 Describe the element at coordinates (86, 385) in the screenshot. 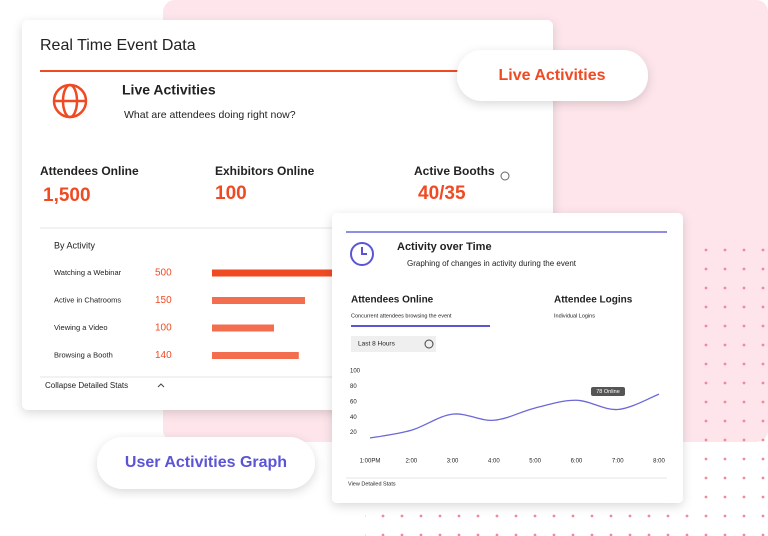

I see `collapse-link: Collapse Detailed Stats` at that location.